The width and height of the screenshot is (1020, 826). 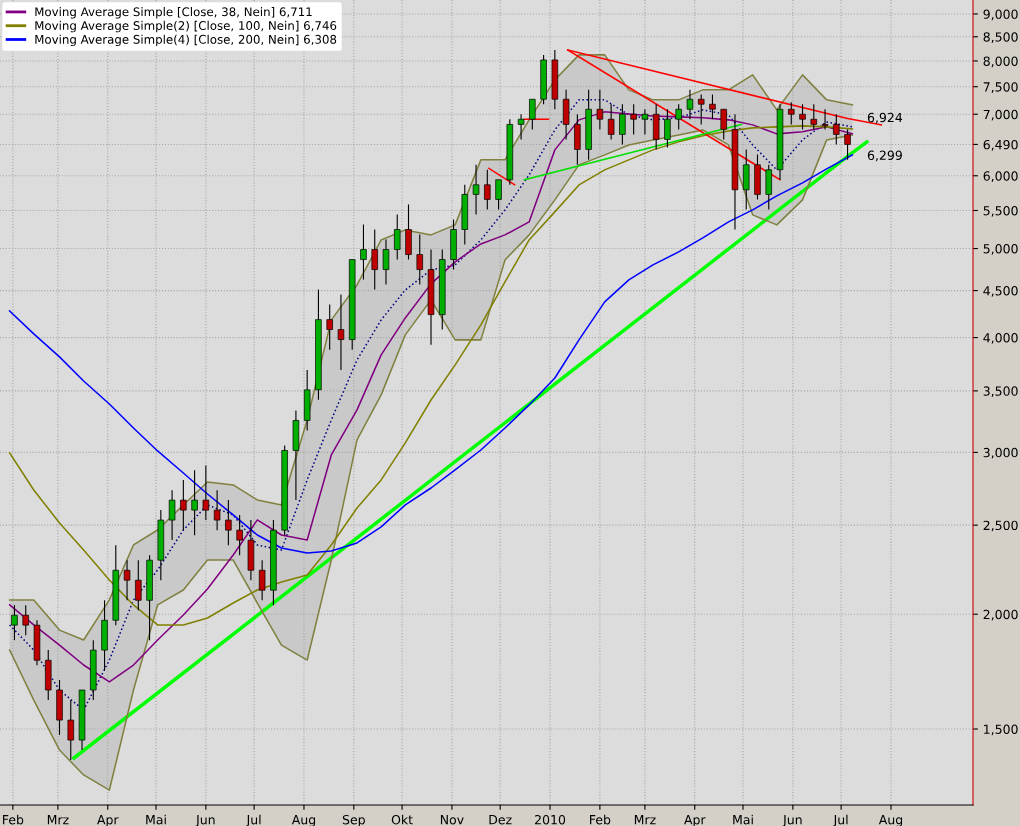 What do you see at coordinates (1000, 176) in the screenshot?
I see `y-tick-label: 6,000` at bounding box center [1000, 176].